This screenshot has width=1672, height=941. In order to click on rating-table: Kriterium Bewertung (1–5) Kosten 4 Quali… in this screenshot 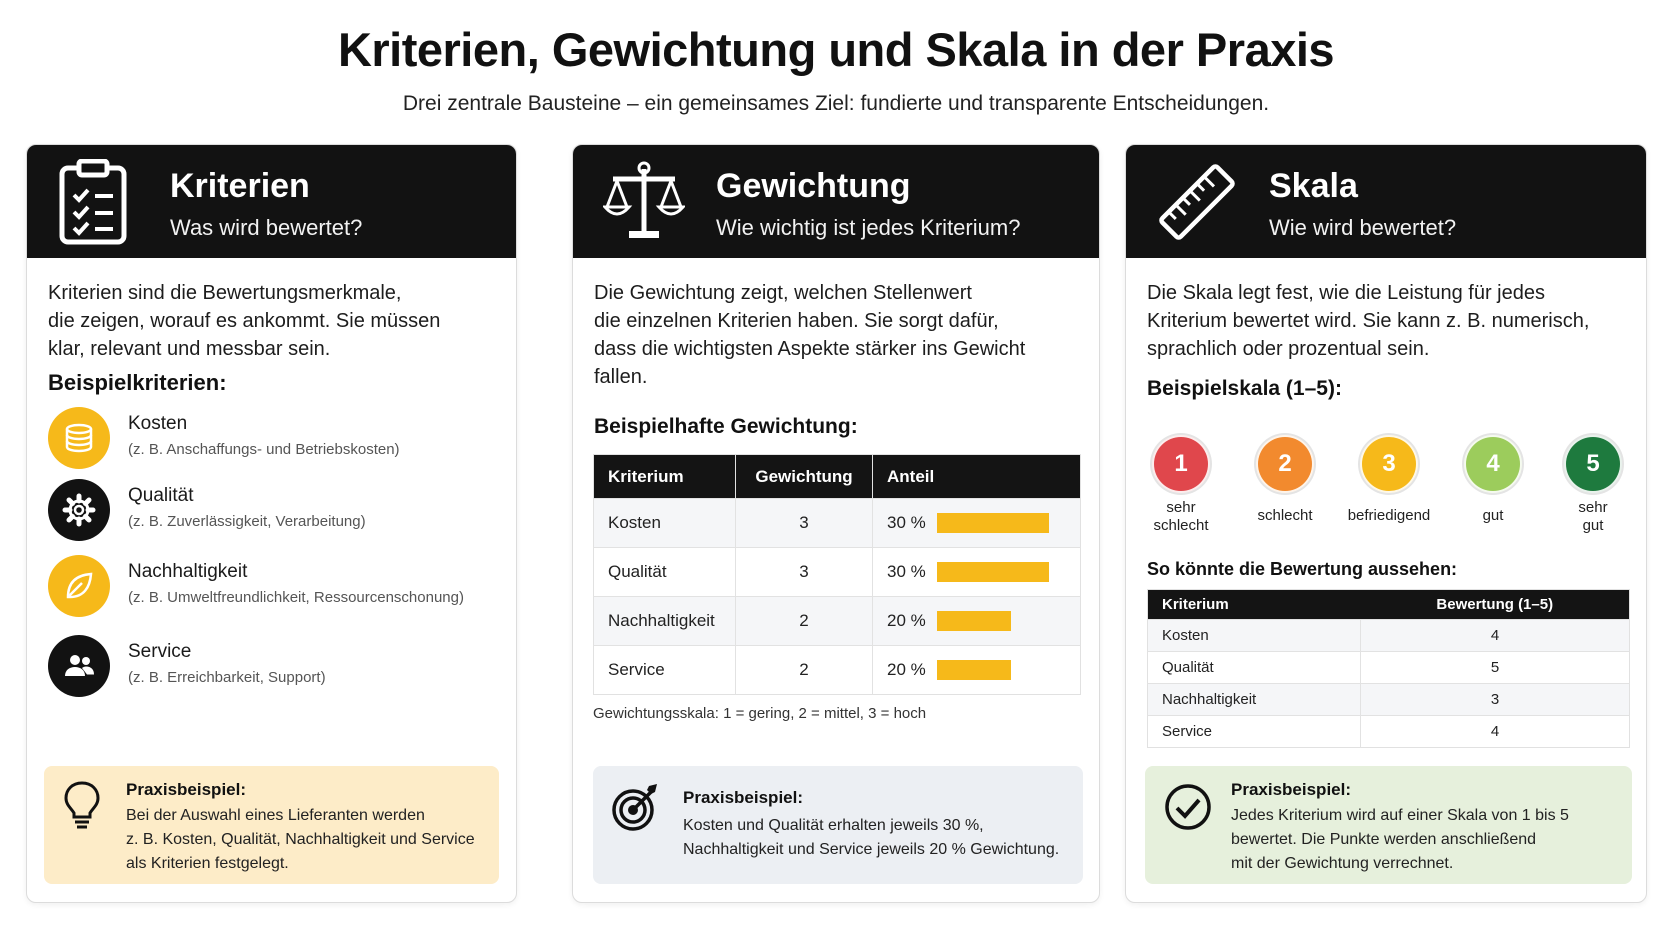, I will do `click(1388, 668)`.